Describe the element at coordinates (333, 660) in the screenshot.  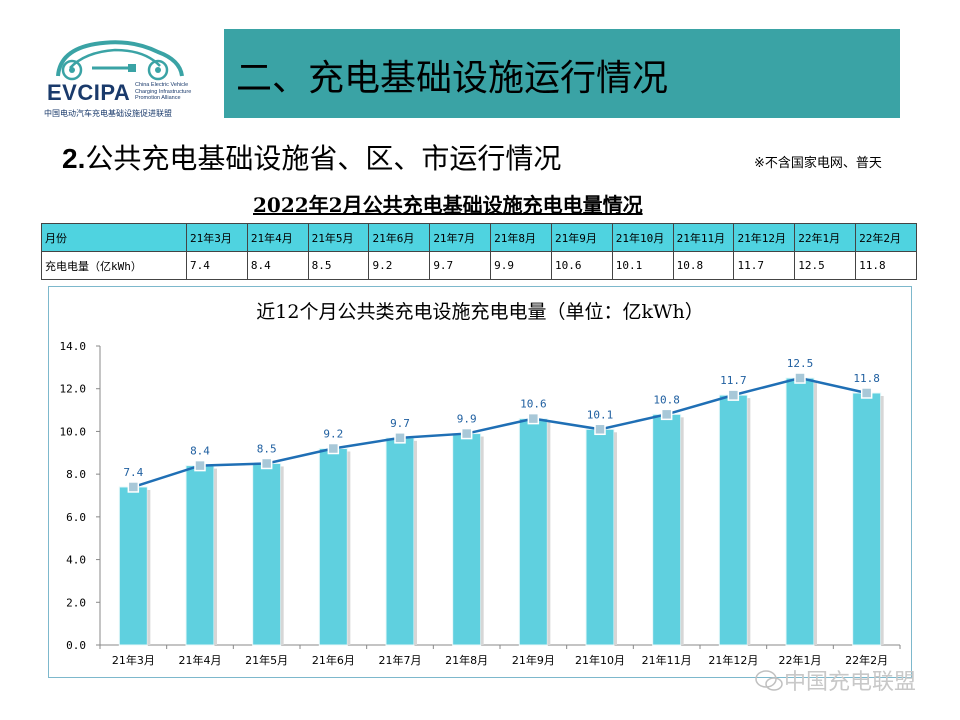
I see `x-tick-label: 21年6月` at that location.